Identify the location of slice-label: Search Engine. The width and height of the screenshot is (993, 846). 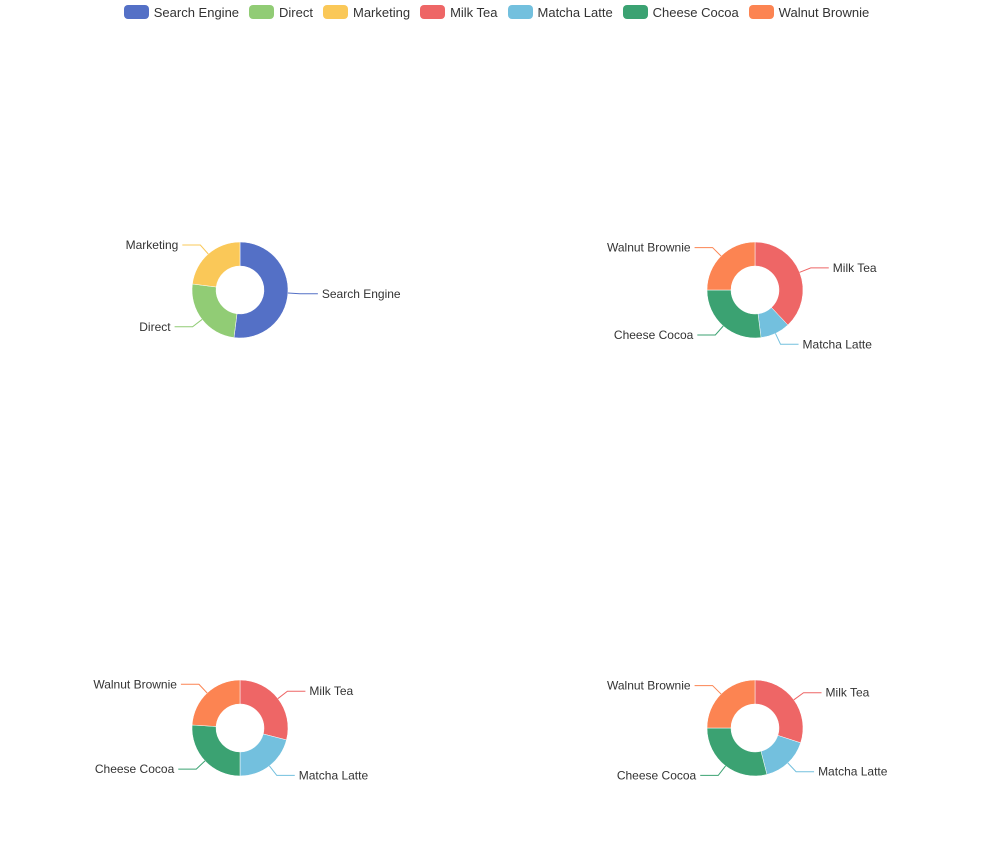
(361, 294).